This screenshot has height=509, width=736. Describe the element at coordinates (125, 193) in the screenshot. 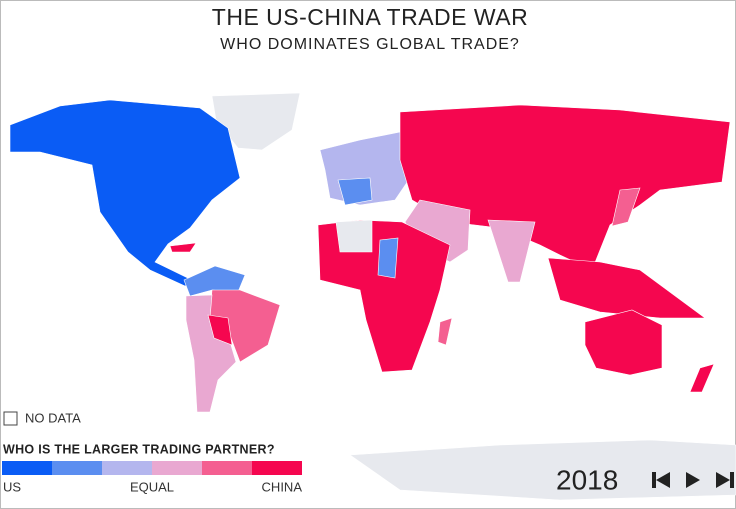

I see `north-america` at that location.